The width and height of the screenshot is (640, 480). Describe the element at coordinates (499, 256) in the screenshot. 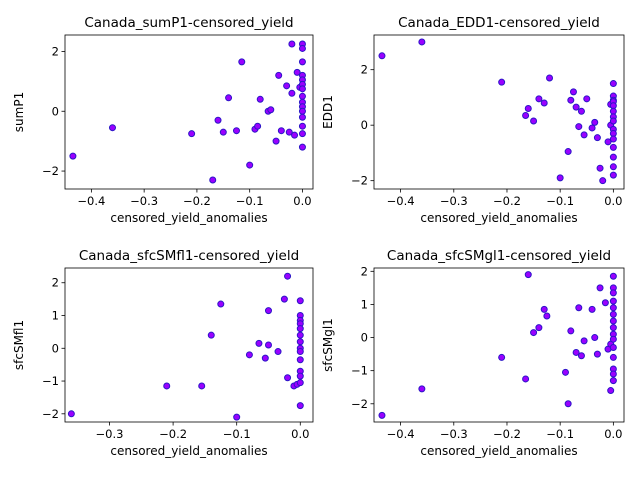

I see `chart-title: Canada_sfcSMgl1-censored_yield` at that location.